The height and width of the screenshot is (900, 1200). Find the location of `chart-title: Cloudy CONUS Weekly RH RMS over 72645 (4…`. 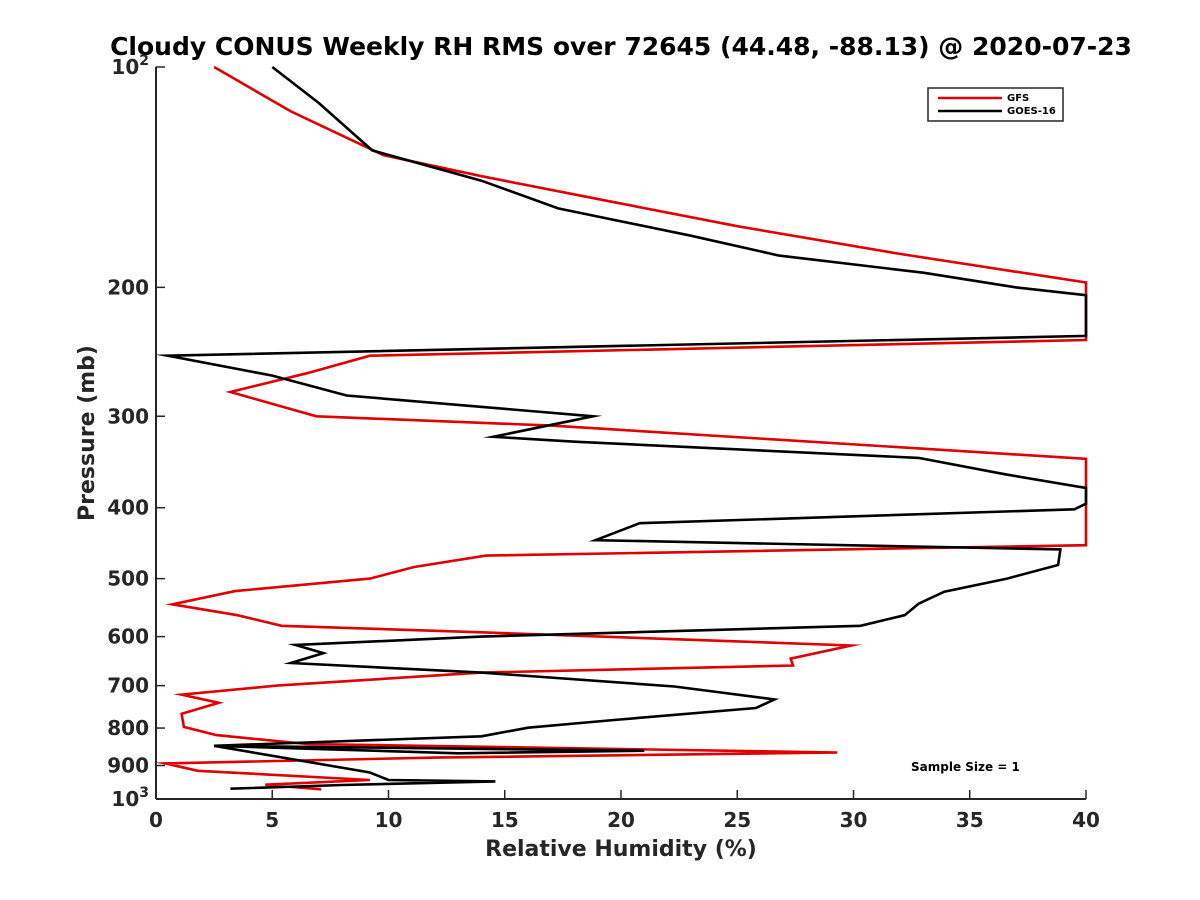

chart-title: Cloudy CONUS Weekly RH RMS over 72645 (4… is located at coordinates (621, 46).